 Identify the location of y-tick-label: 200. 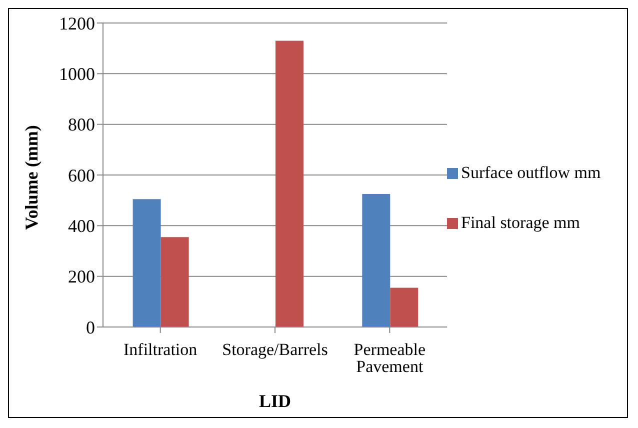
(81, 276).